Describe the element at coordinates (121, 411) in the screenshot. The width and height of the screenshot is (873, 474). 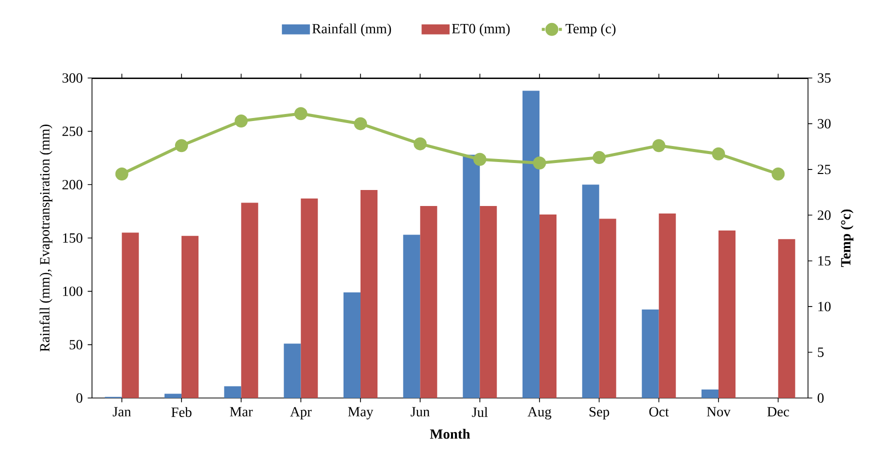
I see `x-tick-label: Jan` at that location.